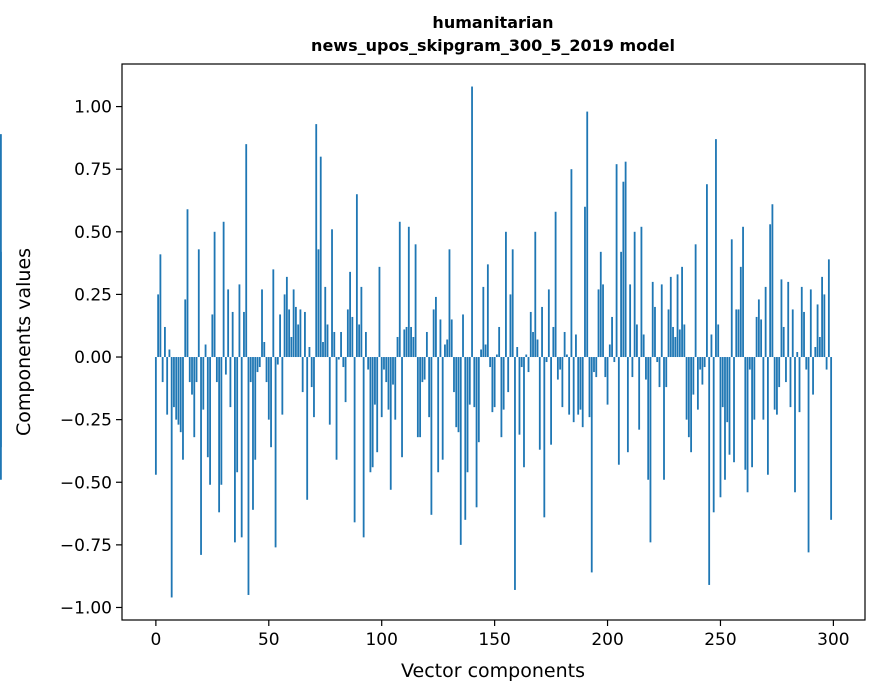 This screenshot has height=696, width=880. What do you see at coordinates (86, 546) in the screenshot?
I see `y-tick-label: −0.75` at bounding box center [86, 546].